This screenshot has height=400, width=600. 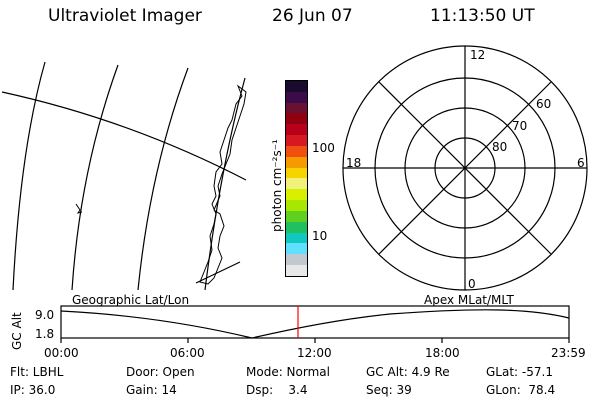 I want to click on geographic-label: Geographic Lat/Lon, so click(x=131, y=300).